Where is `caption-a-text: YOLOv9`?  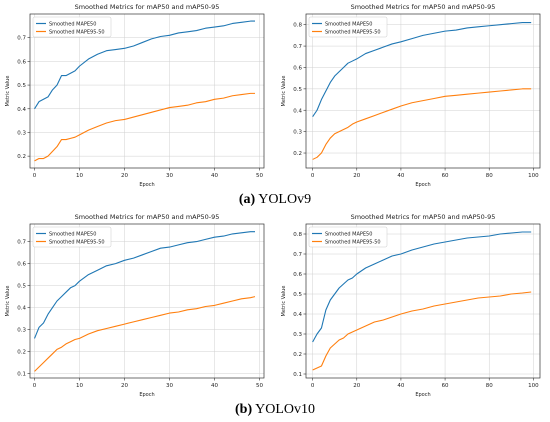
caption-a-text: YOLOv9 is located at coordinates (285, 199).